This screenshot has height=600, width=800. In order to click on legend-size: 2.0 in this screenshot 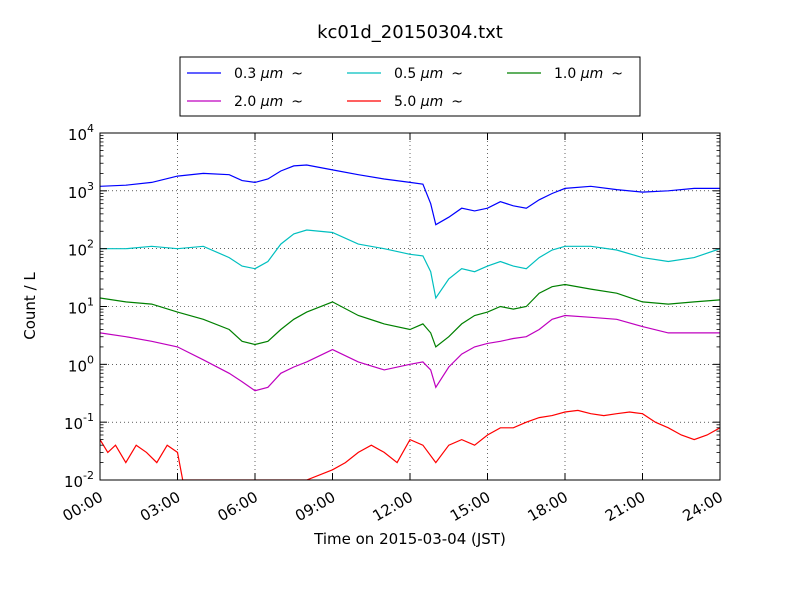, I will do `click(247, 102)`.